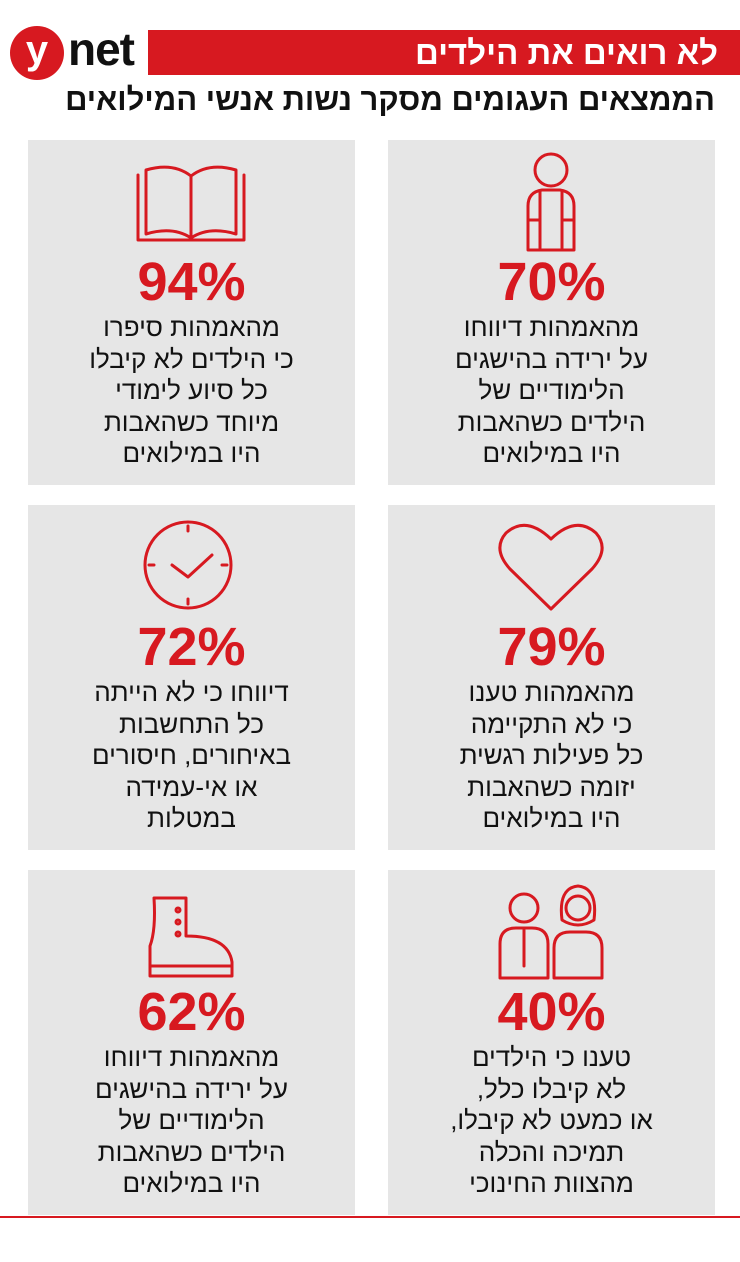 The image size is (740, 1262). I want to click on description-line: או כמעט לא קיבלו,, so click(551, 1120).